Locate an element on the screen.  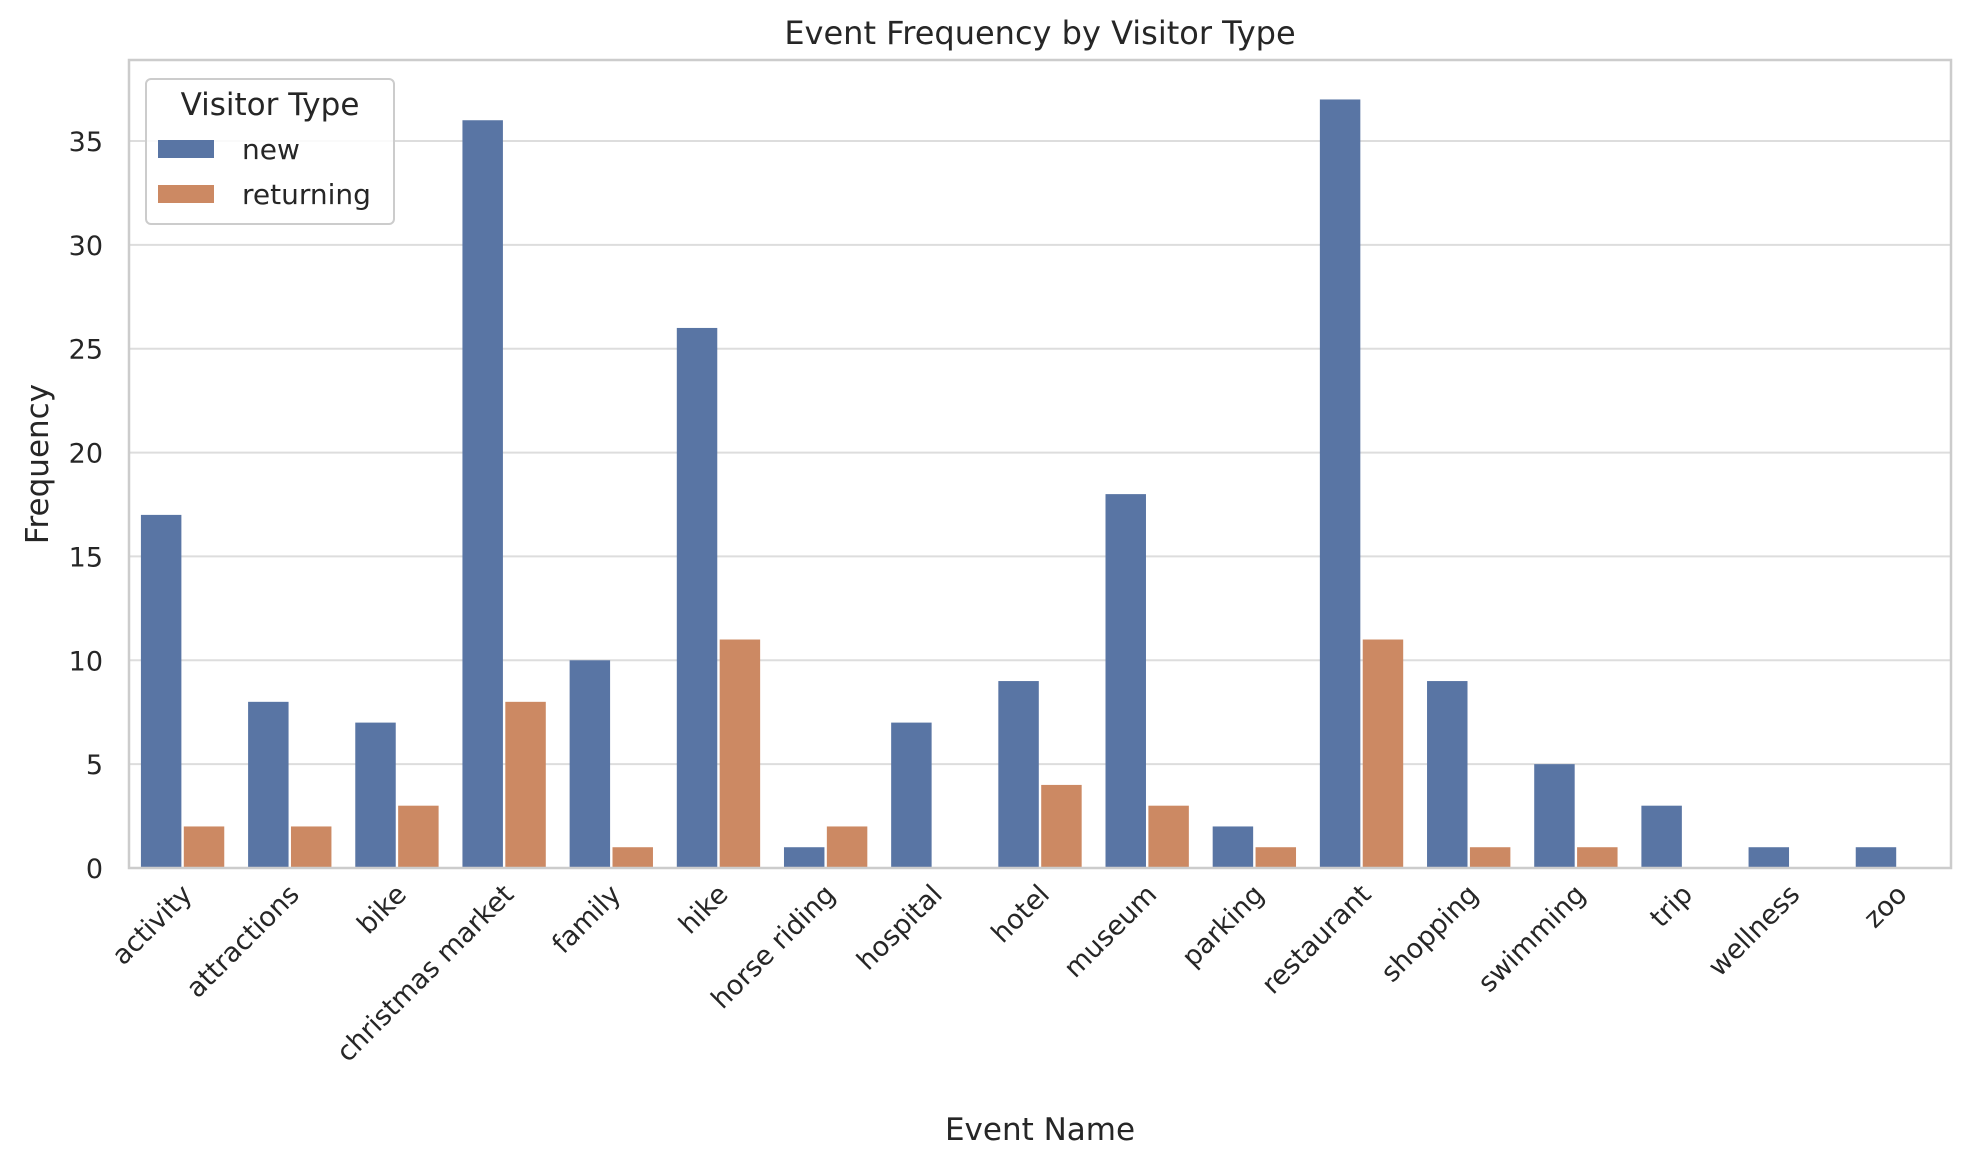
x-tick-label: attractions is located at coordinates (243, 941).